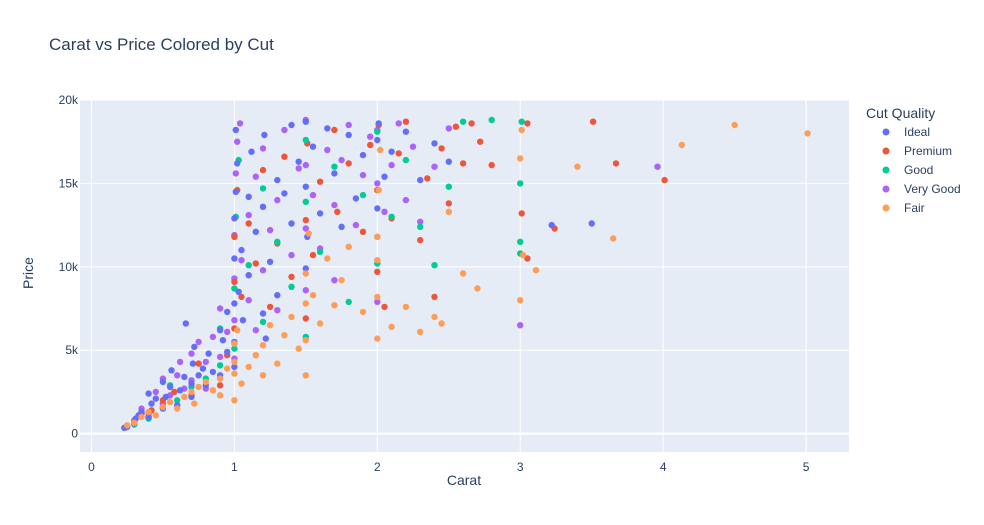  I want to click on legend-item-label: Very Good, so click(932, 189).